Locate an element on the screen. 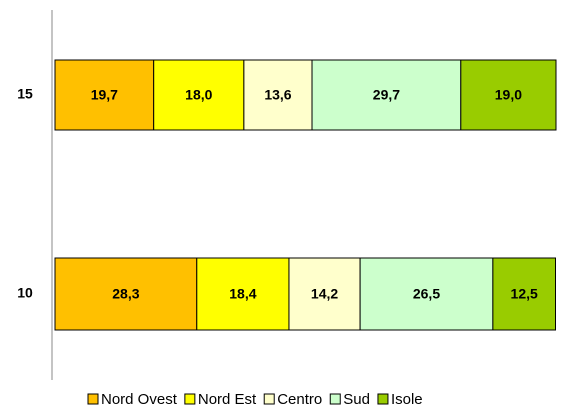  value-label: 18,0 is located at coordinates (198, 95).